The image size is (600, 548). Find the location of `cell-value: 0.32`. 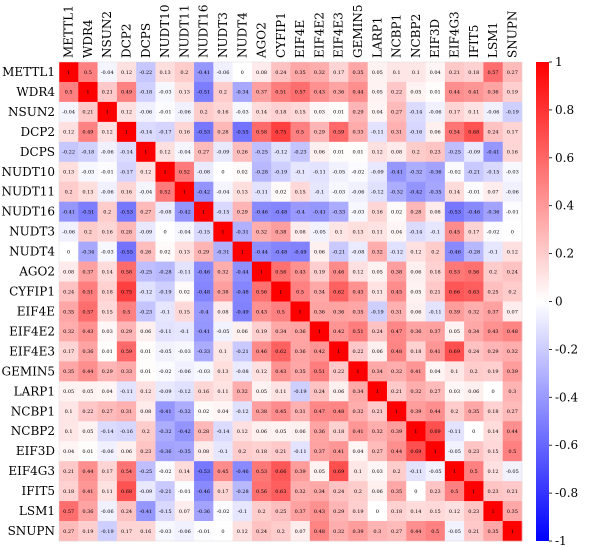

cell-value: 0.32 is located at coordinates (415, 392).